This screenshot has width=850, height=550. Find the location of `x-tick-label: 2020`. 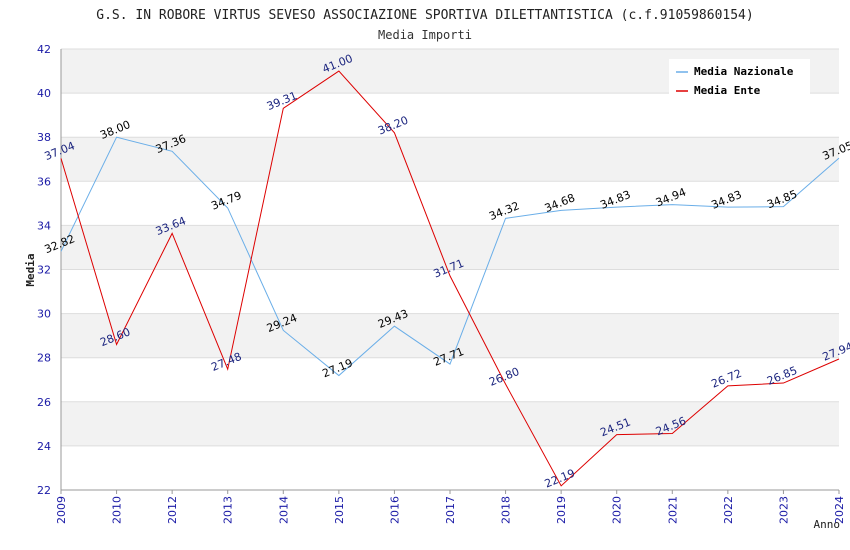

x-tick-label: 2020 is located at coordinates (617, 510).